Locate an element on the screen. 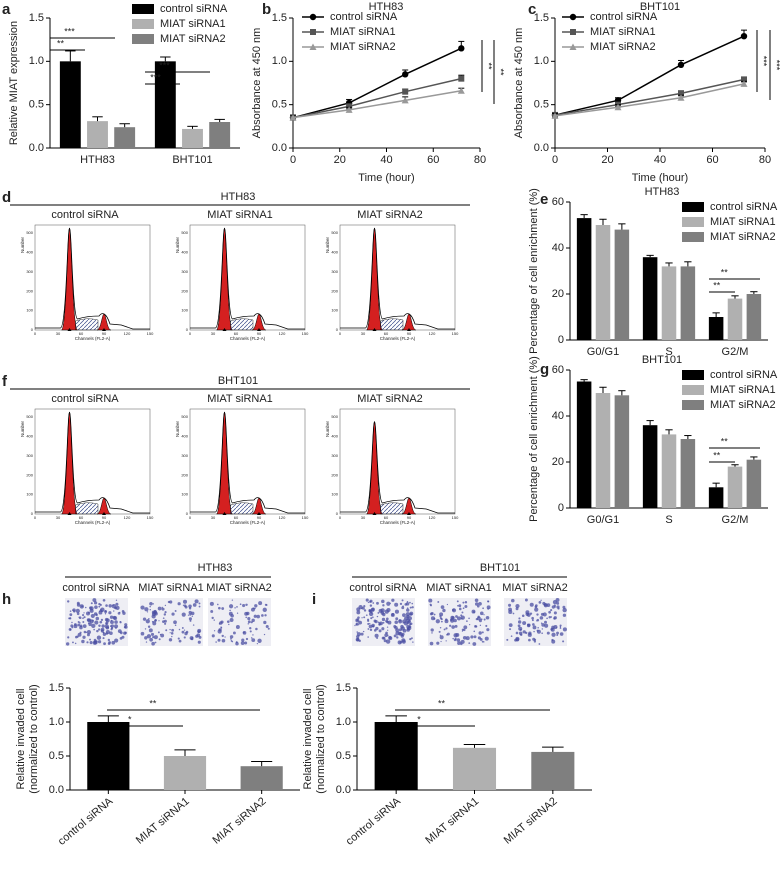 The width and height of the screenshot is (784, 880). line is located at coordinates (377, 83).